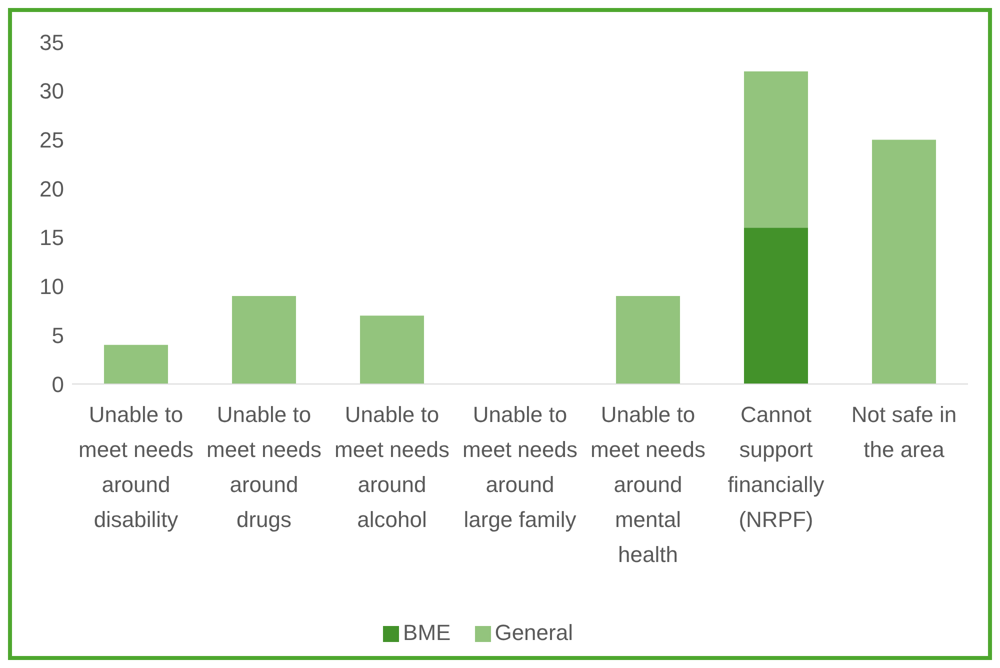  Describe the element at coordinates (776, 467) in the screenshot. I see `x-tick-label: Cannot support financially (NRPF)` at that location.